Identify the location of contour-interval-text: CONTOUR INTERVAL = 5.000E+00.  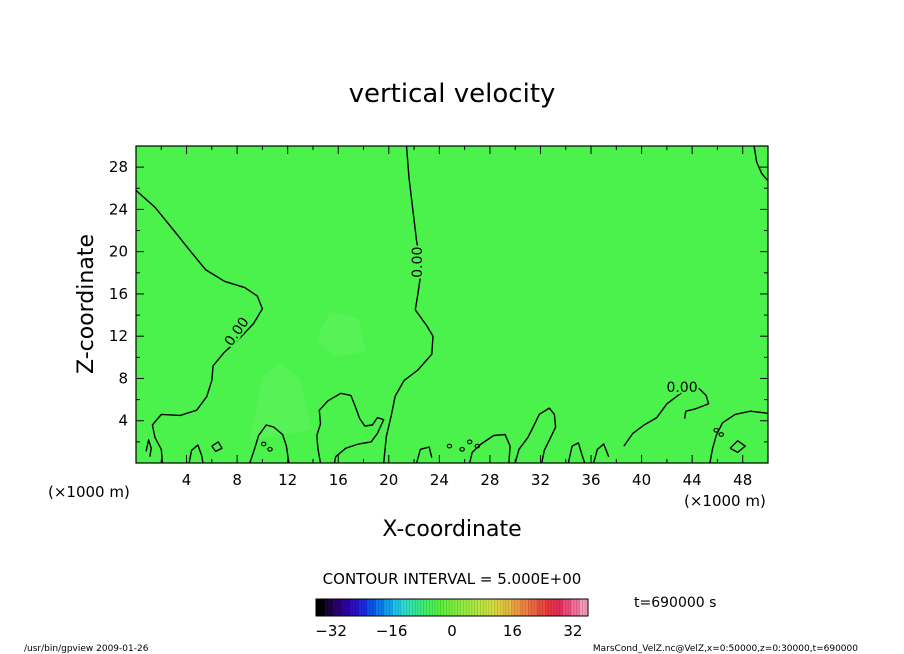
(452, 579).